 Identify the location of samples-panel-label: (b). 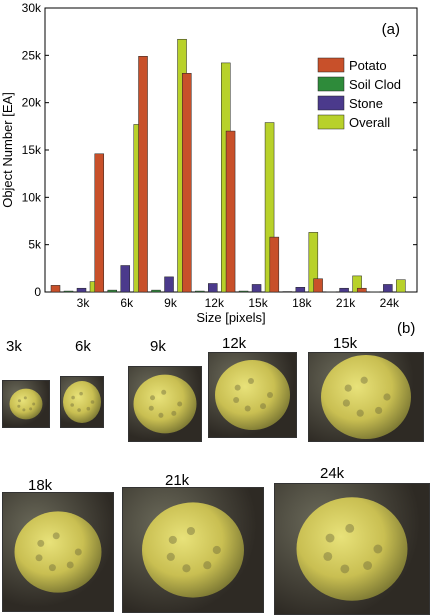
(406, 328).